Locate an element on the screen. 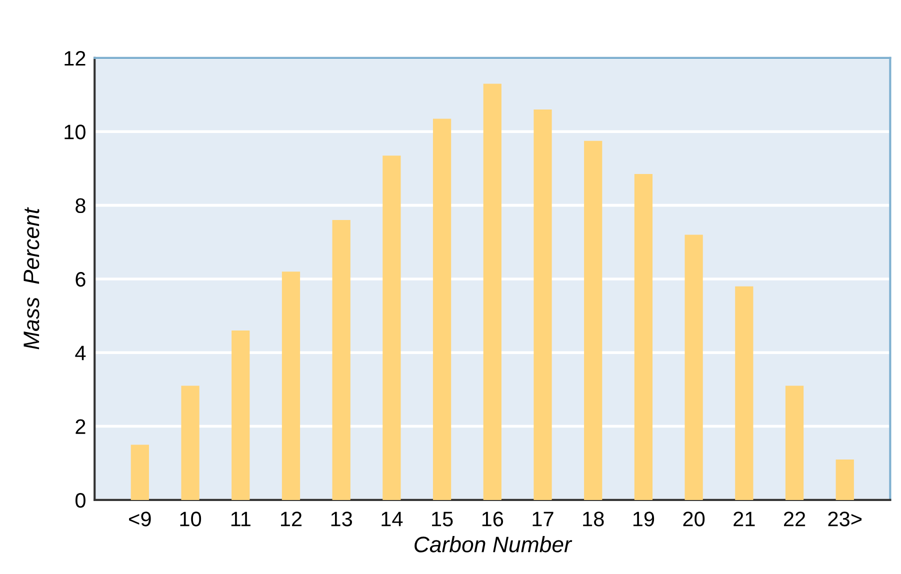 This screenshot has width=901, height=574. x-tick-label: 21 is located at coordinates (744, 519).